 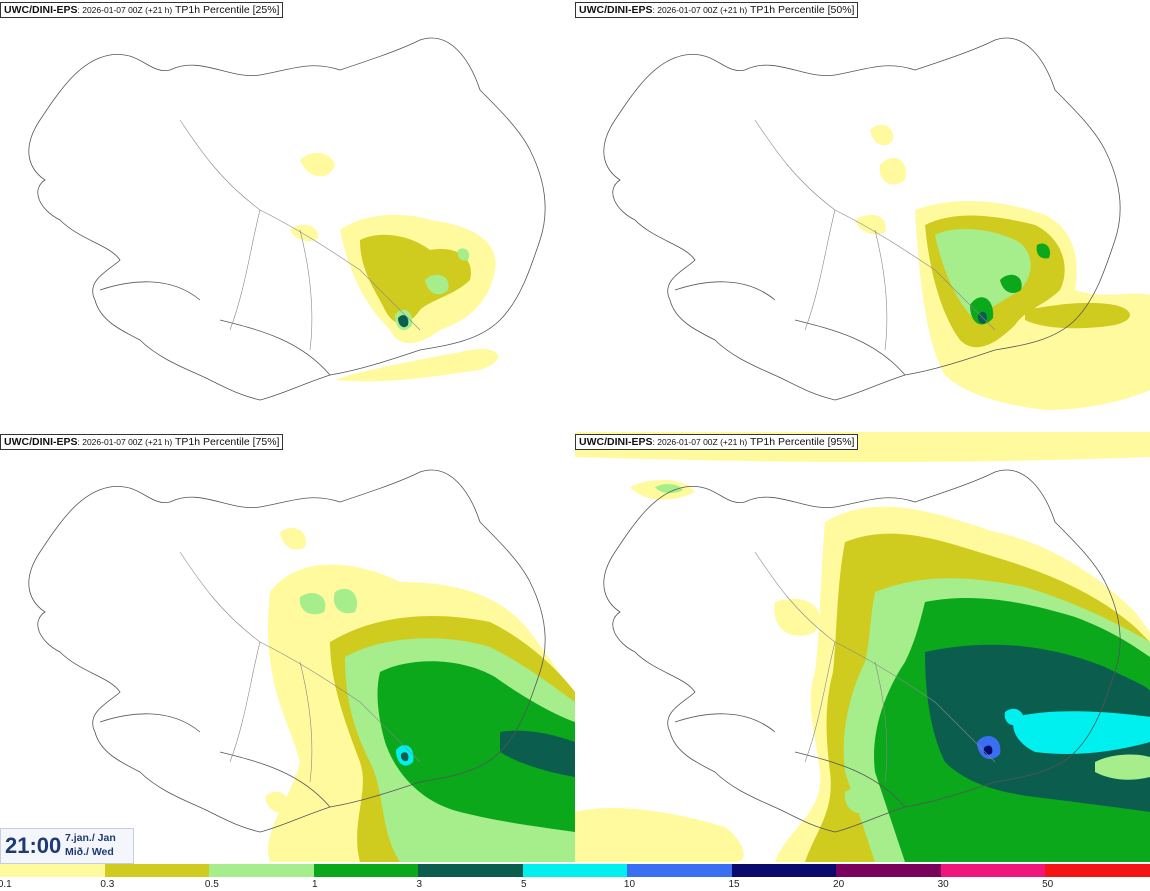 What do you see at coordinates (629, 884) in the screenshot?
I see `legend-tick-label: 10` at bounding box center [629, 884].